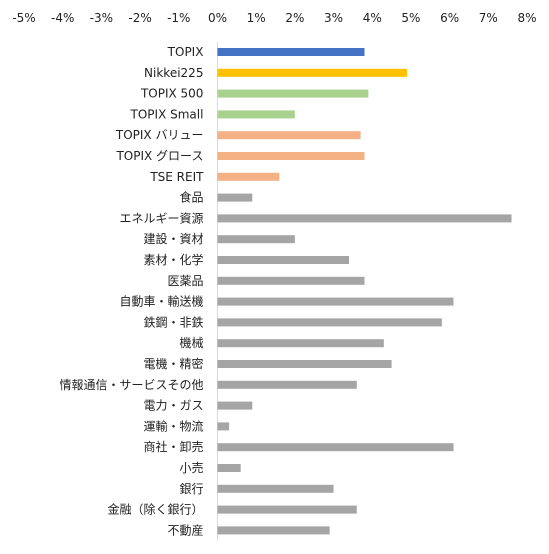  I want to click on category-label: 運輸・物流, so click(173, 425).